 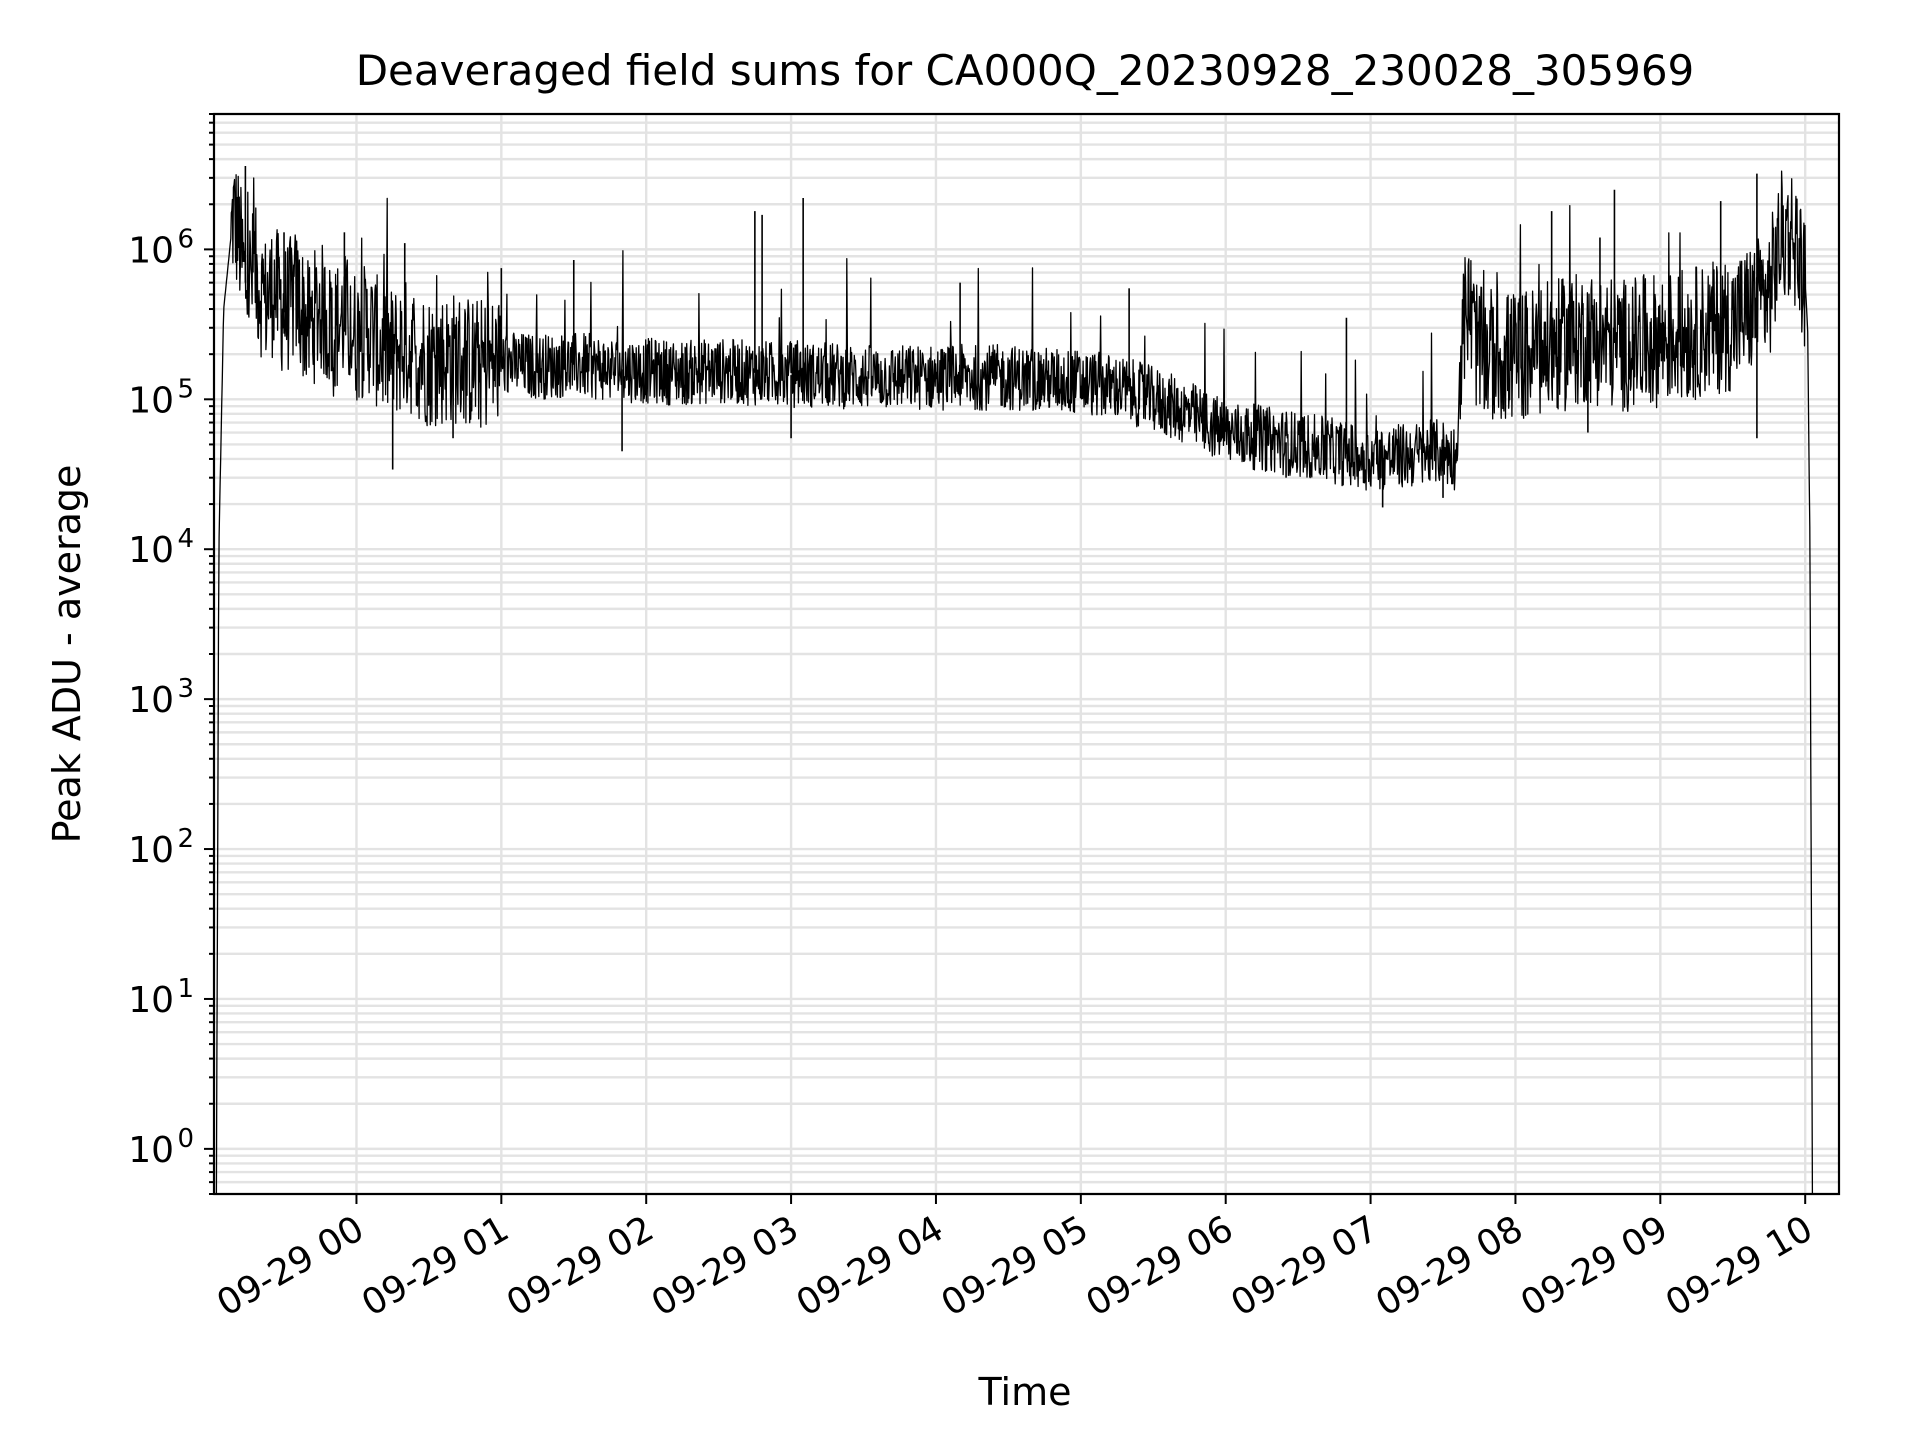 What do you see at coordinates (185, 389) in the screenshot?
I see `y-tick-exponent: 5` at bounding box center [185, 389].